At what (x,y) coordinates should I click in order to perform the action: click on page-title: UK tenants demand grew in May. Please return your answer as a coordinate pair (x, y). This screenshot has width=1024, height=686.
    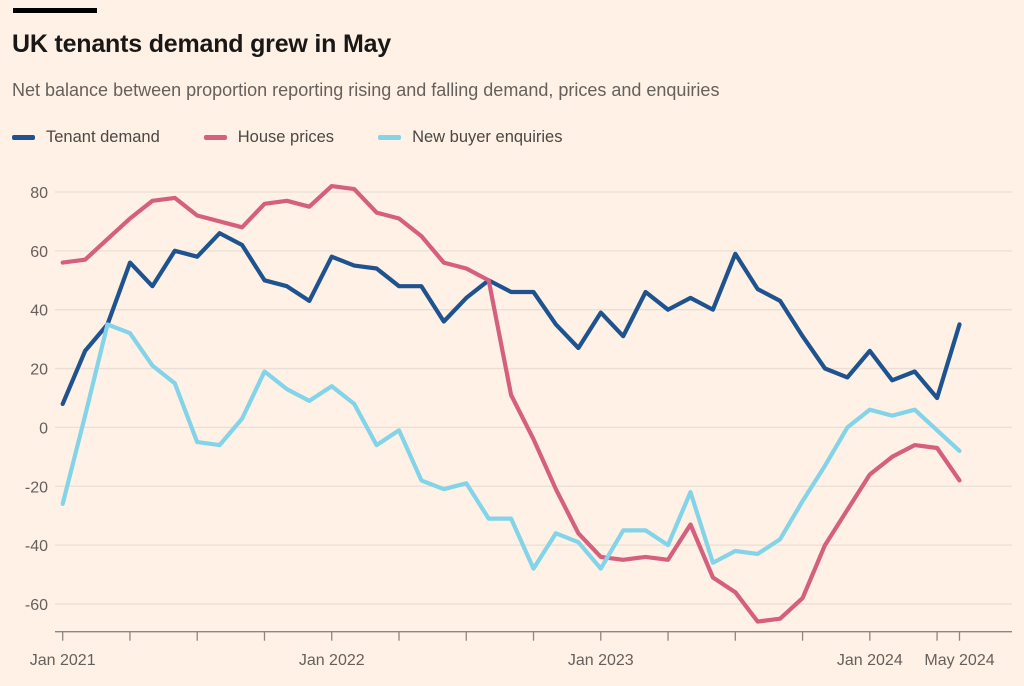
    Looking at the image, I should click on (201, 44).